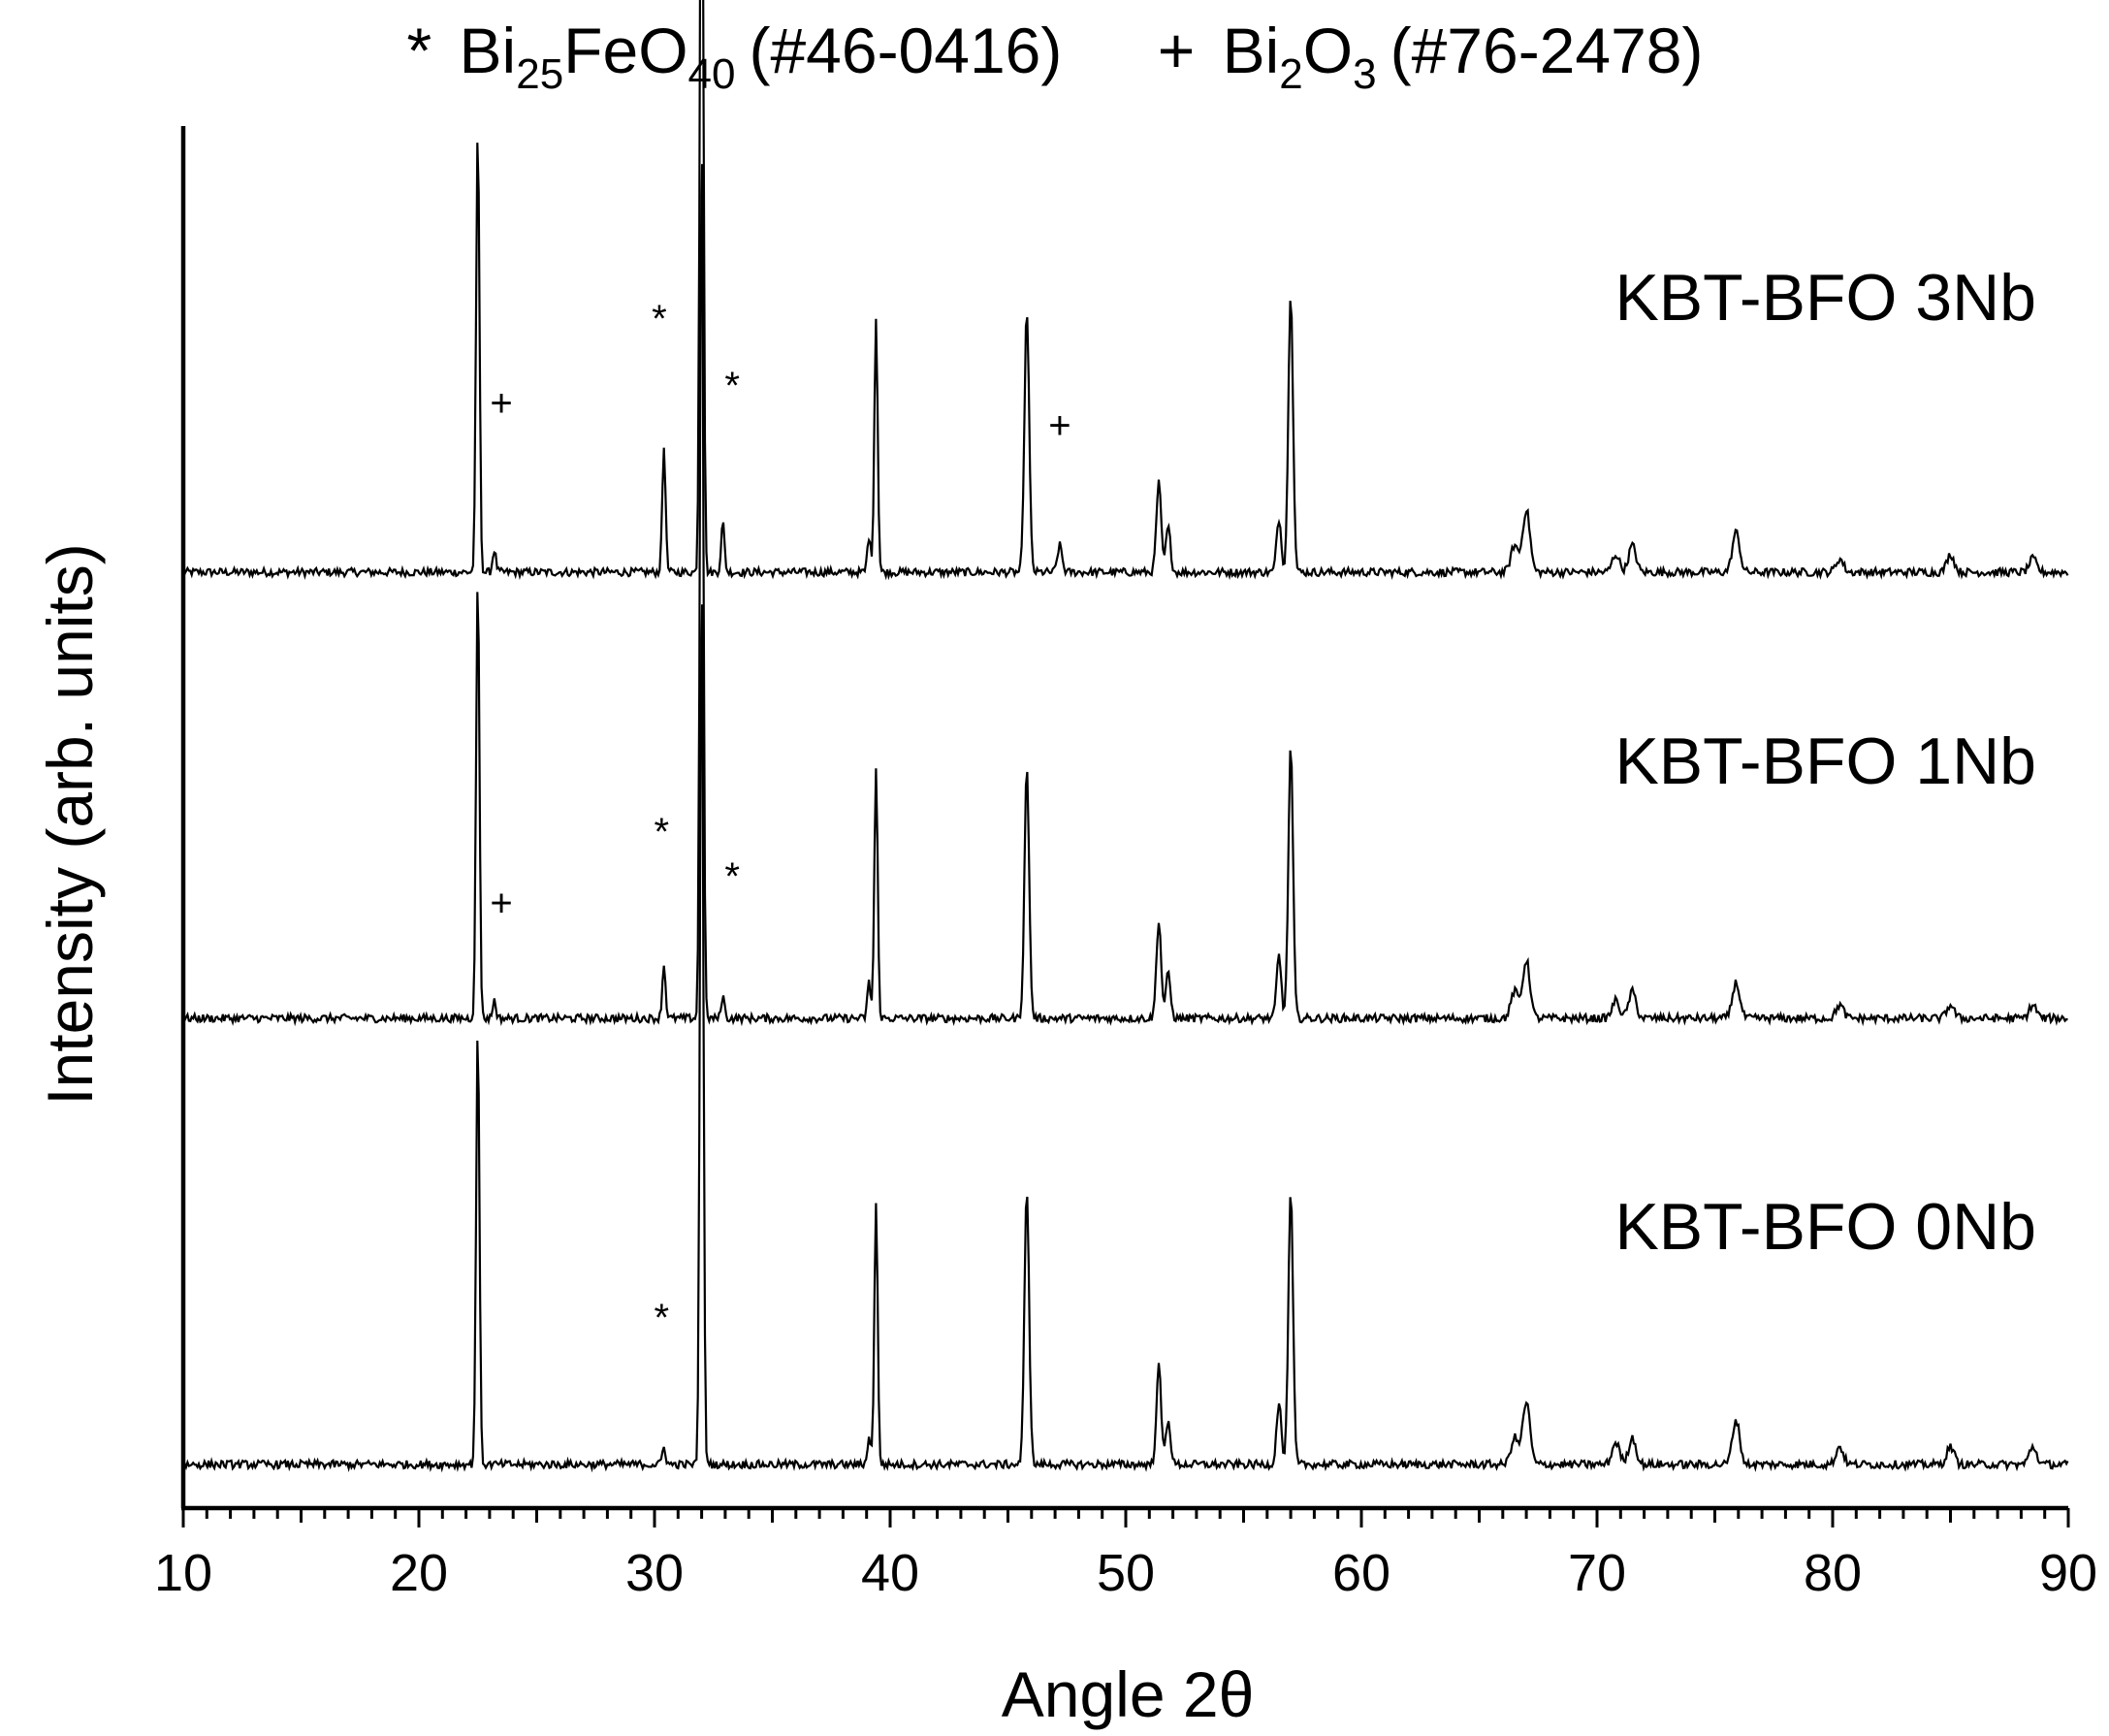 This screenshot has height=1736, width=2109. Describe the element at coordinates (1547, 50) in the screenshot. I see `legend-entry-bi2o3-ref: (#76-2478)` at that location.